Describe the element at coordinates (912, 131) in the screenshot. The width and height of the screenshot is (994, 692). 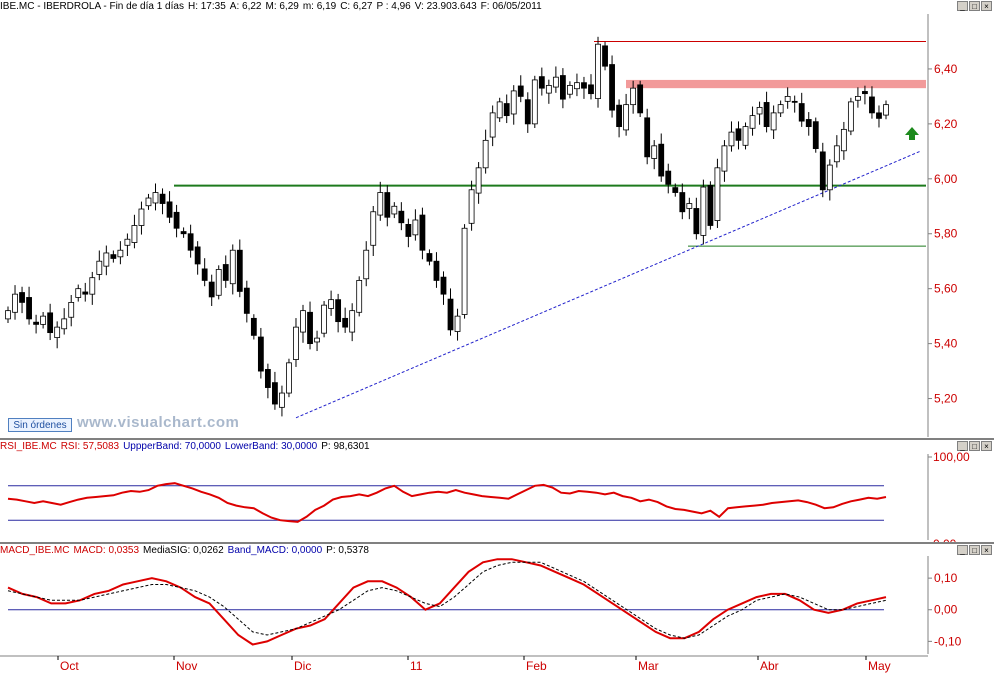
I see `up-arrow-icon` at that location.